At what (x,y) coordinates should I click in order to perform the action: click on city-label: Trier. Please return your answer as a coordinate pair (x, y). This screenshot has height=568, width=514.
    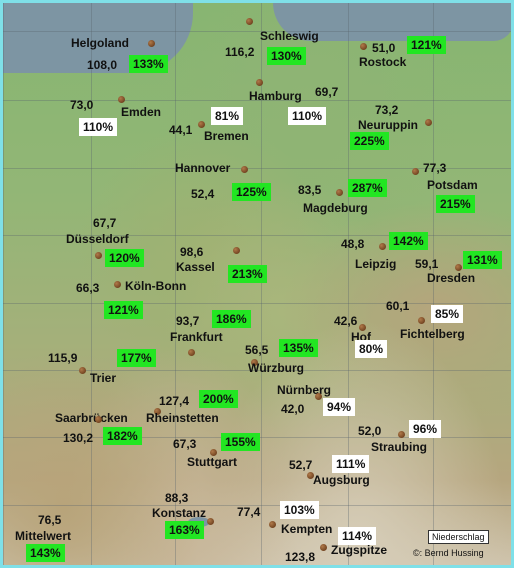
    Looking at the image, I should click on (103, 378).